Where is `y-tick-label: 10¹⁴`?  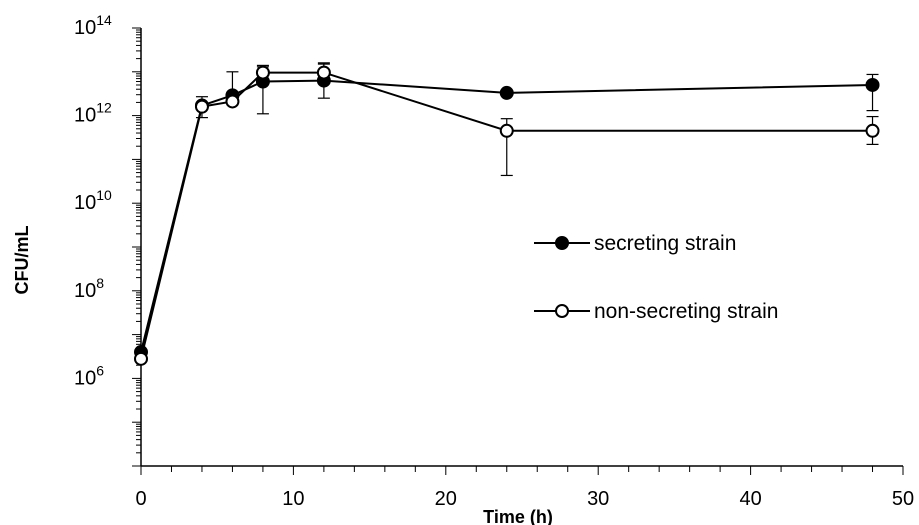 y-tick-label: 10¹⁴ is located at coordinates (93, 25).